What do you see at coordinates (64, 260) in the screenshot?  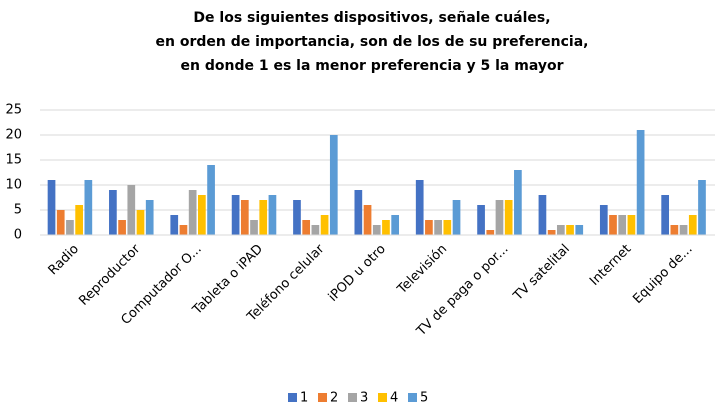 I see `x-tick-label: Radio` at bounding box center [64, 260].